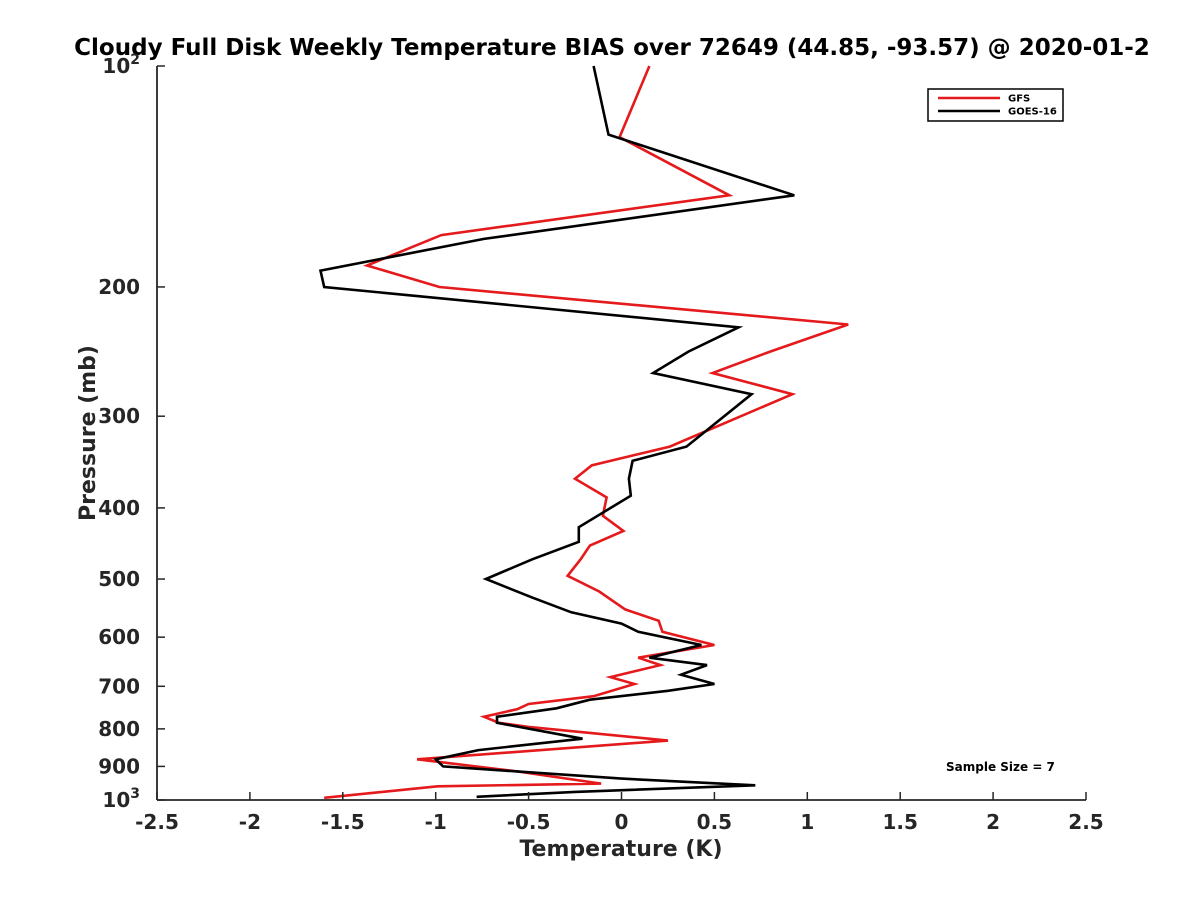 The height and width of the screenshot is (900, 1200). Describe the element at coordinates (157, 822) in the screenshot. I see `x-tick-label: -2.5` at that location.